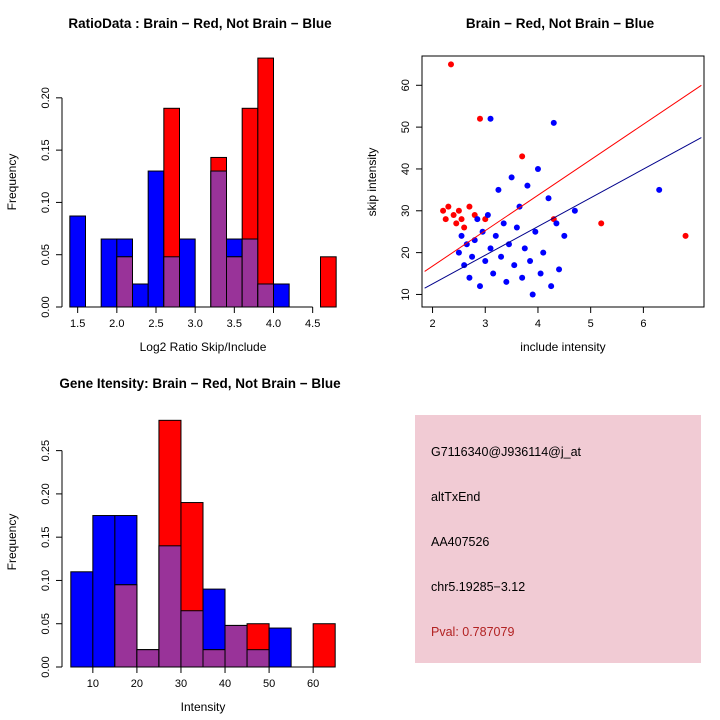  I want to click on tick-label: 0.00, so click(46, 666).